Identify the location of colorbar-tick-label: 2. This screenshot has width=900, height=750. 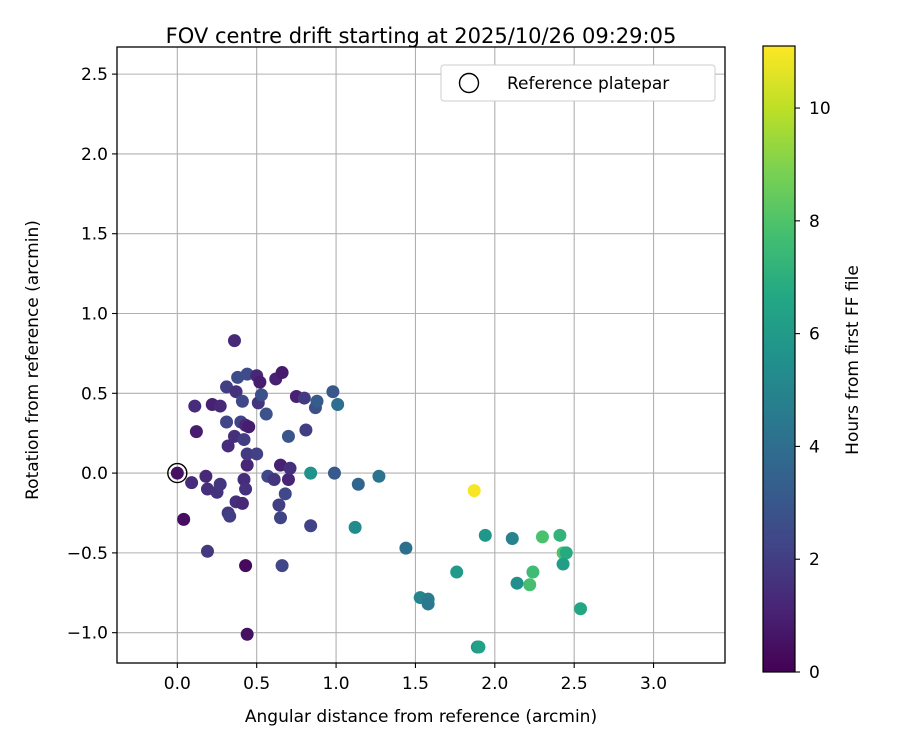
(814, 560).